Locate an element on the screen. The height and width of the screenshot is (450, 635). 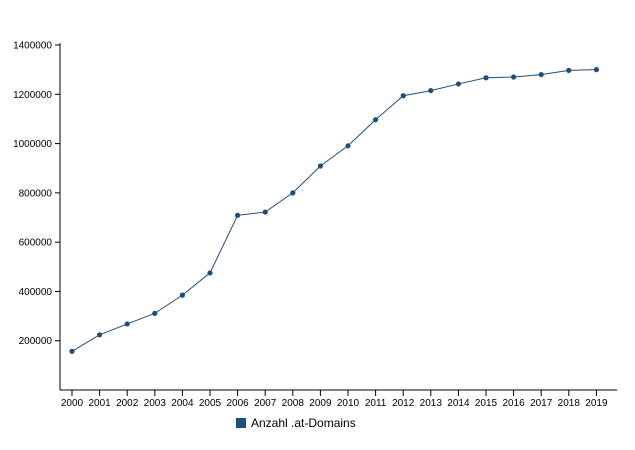
x-tick-label: 2016 is located at coordinates (513, 403).